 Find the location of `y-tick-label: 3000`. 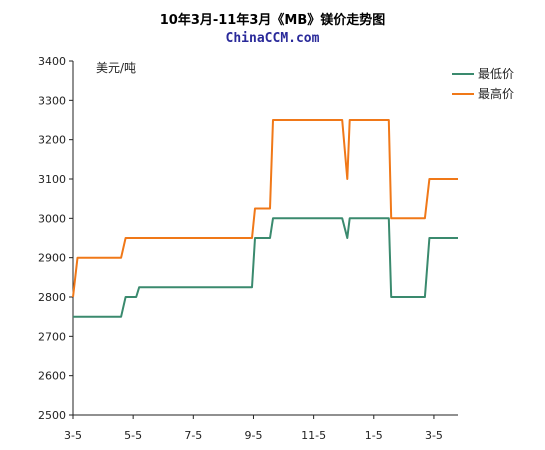

y-tick-label: 3000 is located at coordinates (52, 218).